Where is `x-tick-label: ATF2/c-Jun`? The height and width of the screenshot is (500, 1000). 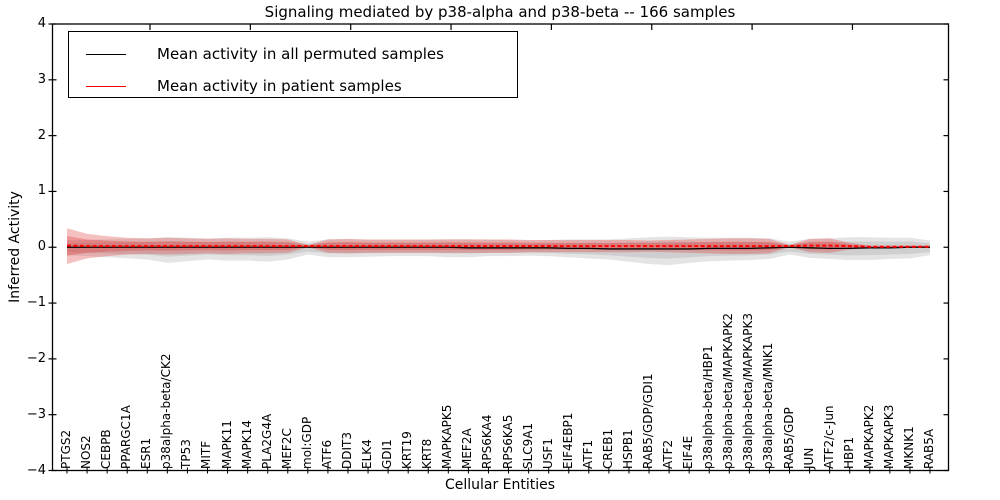 x-tick-label: ATF2/c-Jun is located at coordinates (828, 436).